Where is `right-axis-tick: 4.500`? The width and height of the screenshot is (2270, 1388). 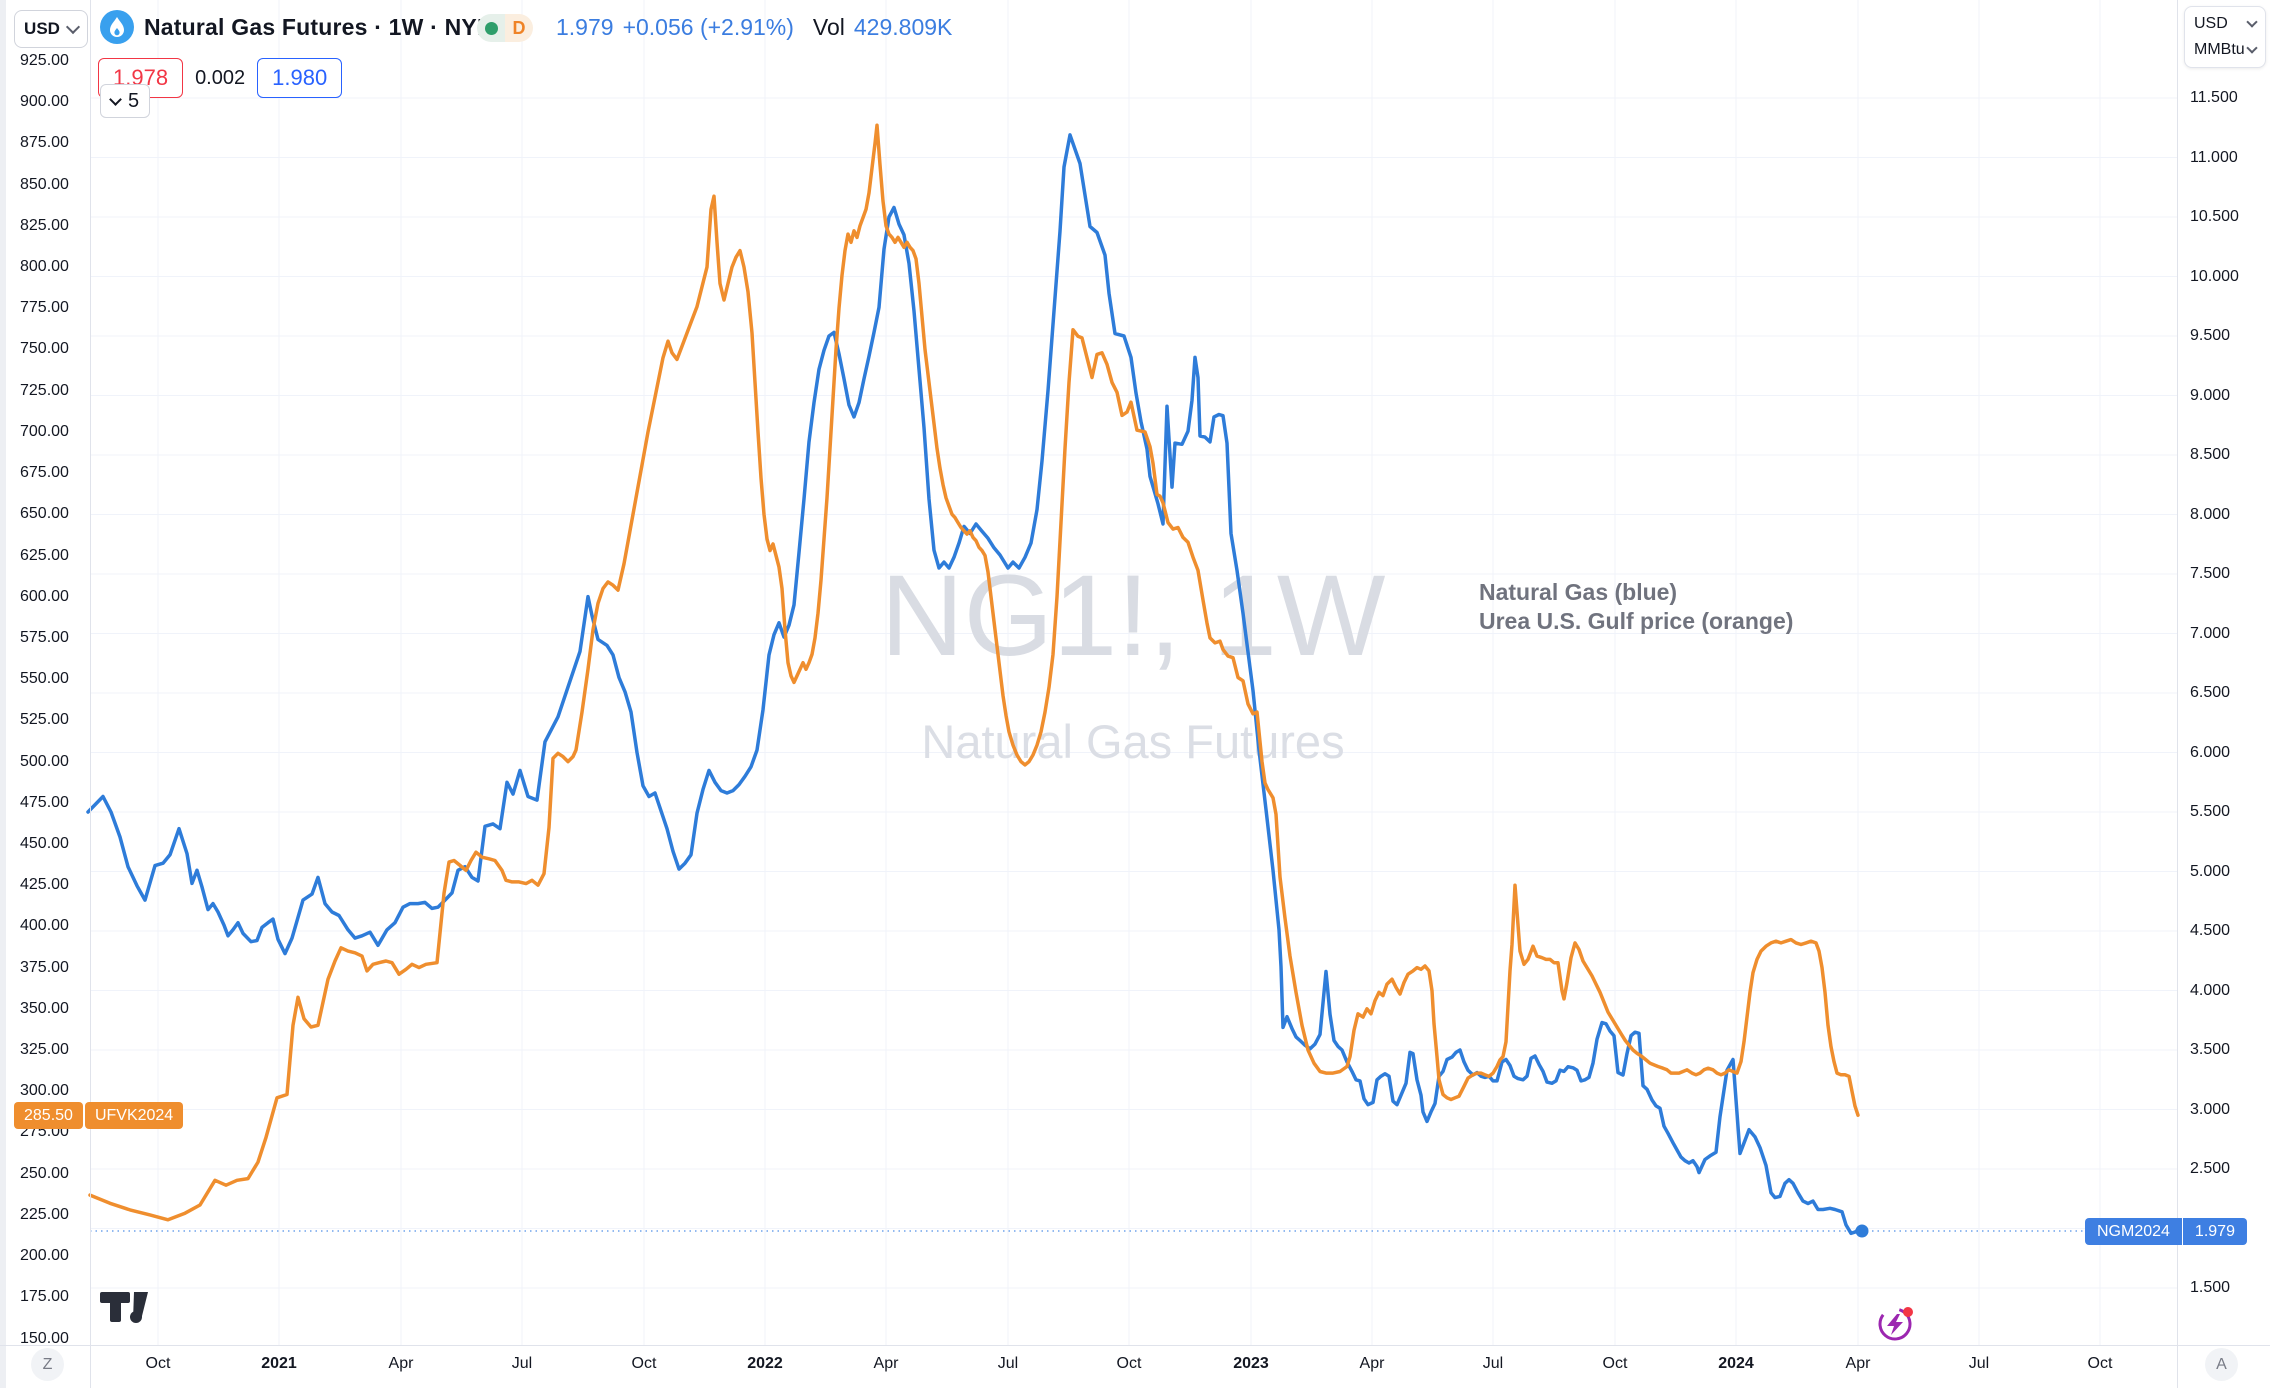
right-axis-tick: 4.500 is located at coordinates (2210, 930).